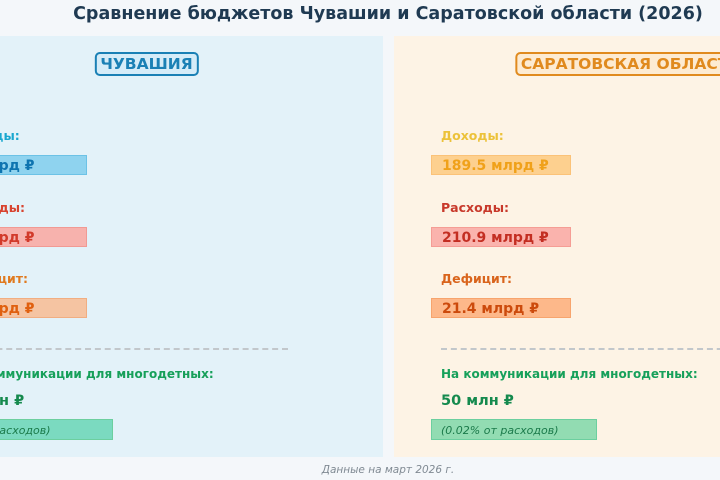  Describe the element at coordinates (43, 165) in the screenshot. I see `income-value: … млрд ₽` at that location.